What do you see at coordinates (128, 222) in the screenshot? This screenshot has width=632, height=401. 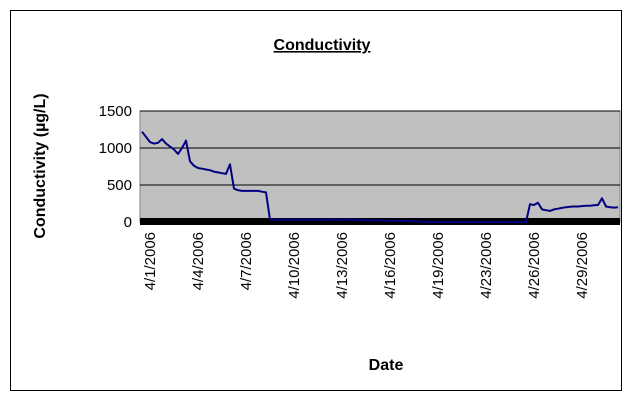 I see `y-tick-label: 0` at bounding box center [128, 222].